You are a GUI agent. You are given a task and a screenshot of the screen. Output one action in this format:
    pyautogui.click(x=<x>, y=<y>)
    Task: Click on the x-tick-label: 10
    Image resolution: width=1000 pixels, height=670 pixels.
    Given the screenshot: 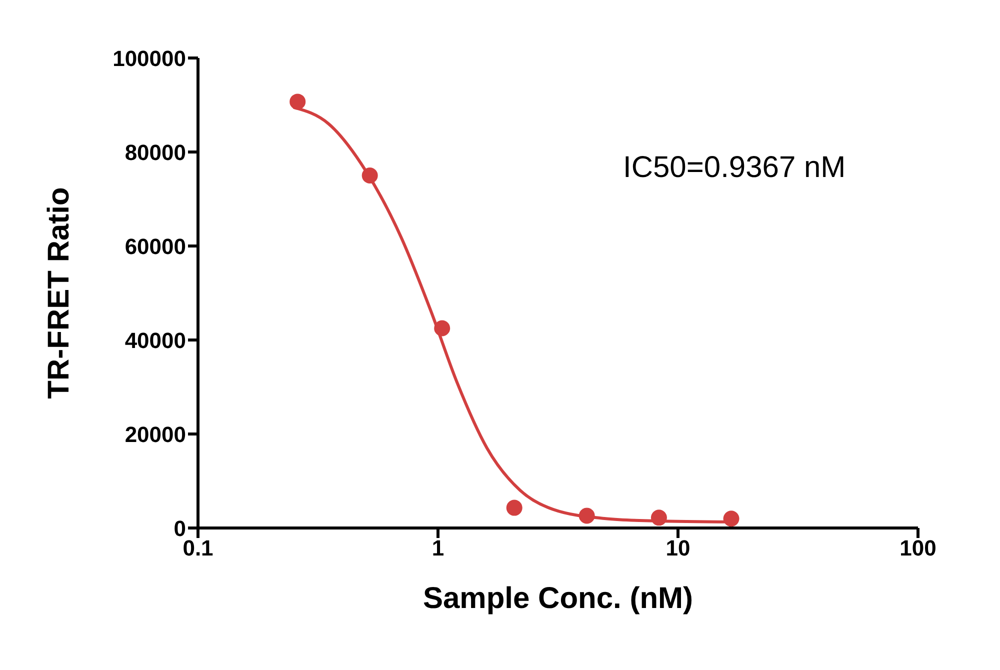 What is the action you would take?
    pyautogui.click(x=678, y=548)
    